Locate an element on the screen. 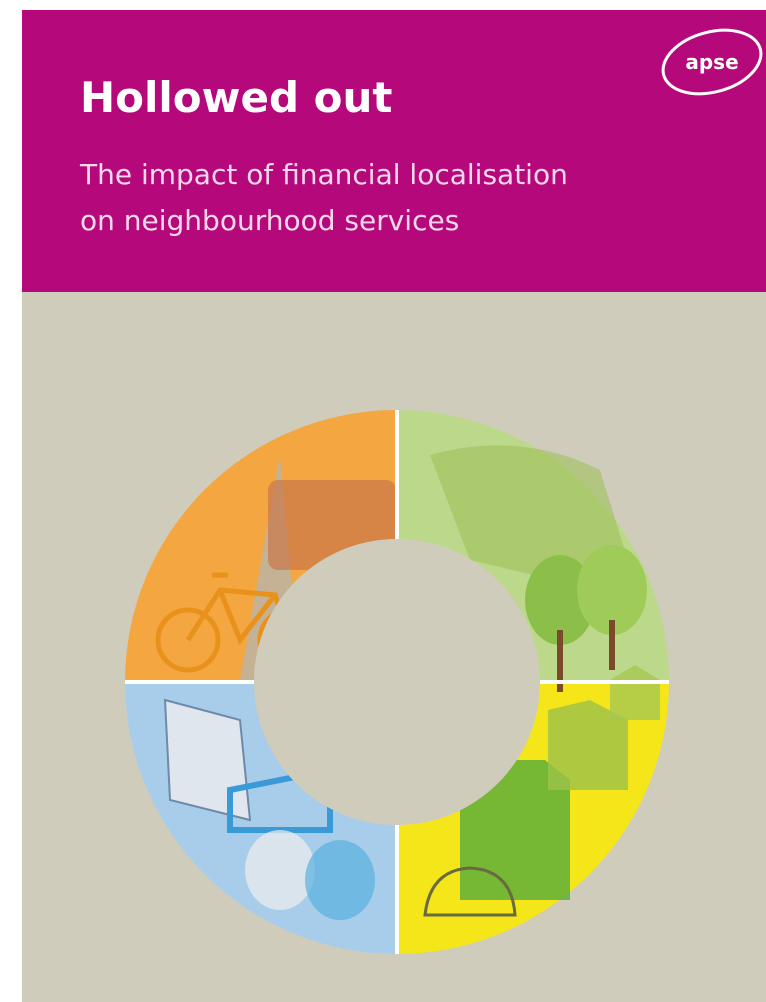 This screenshot has width=766, height=1002. logo-ring is located at coordinates (712, 62).